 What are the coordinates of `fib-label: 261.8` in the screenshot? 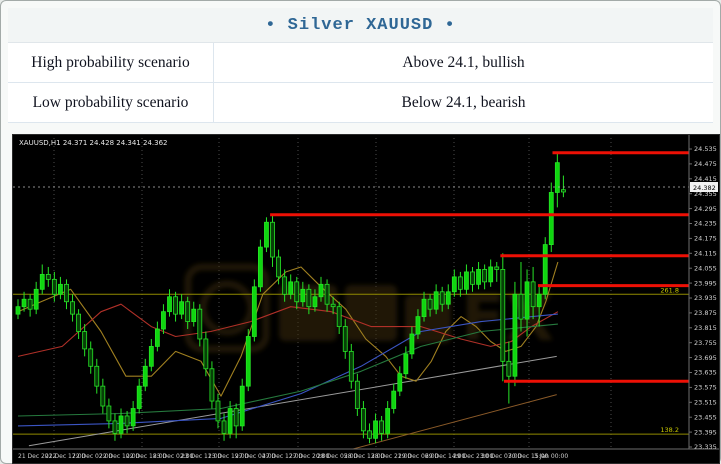 It's located at (669, 290).